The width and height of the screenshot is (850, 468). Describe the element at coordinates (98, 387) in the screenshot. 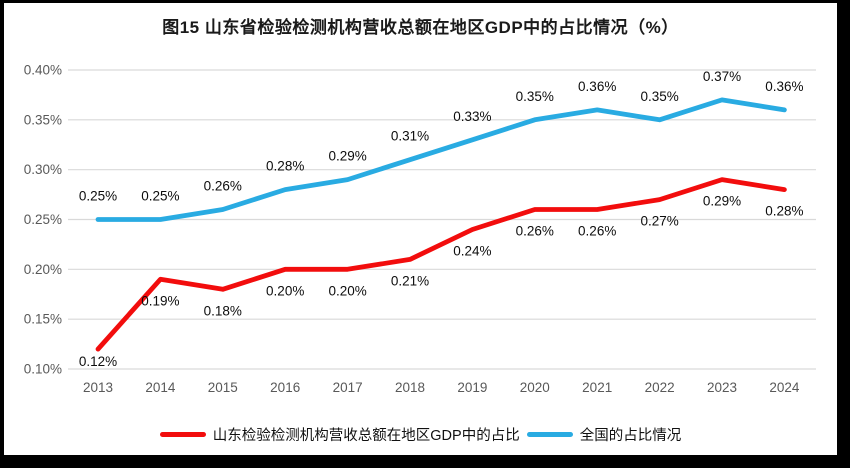

I see `x-axis-tick-label: 2013` at that location.